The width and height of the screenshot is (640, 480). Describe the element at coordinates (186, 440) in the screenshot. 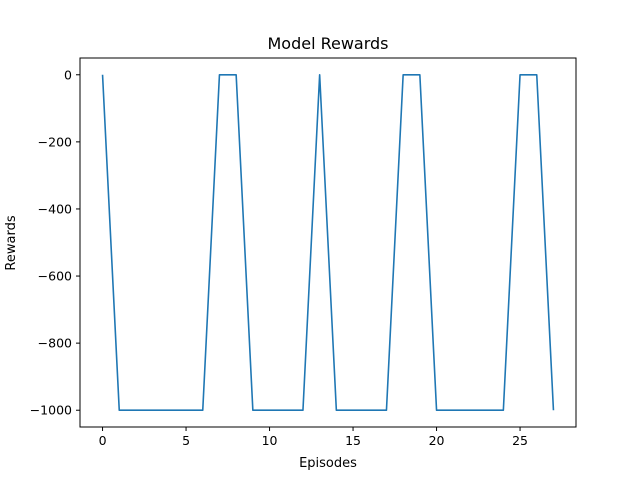

I see `x-tick-label: 5` at that location.